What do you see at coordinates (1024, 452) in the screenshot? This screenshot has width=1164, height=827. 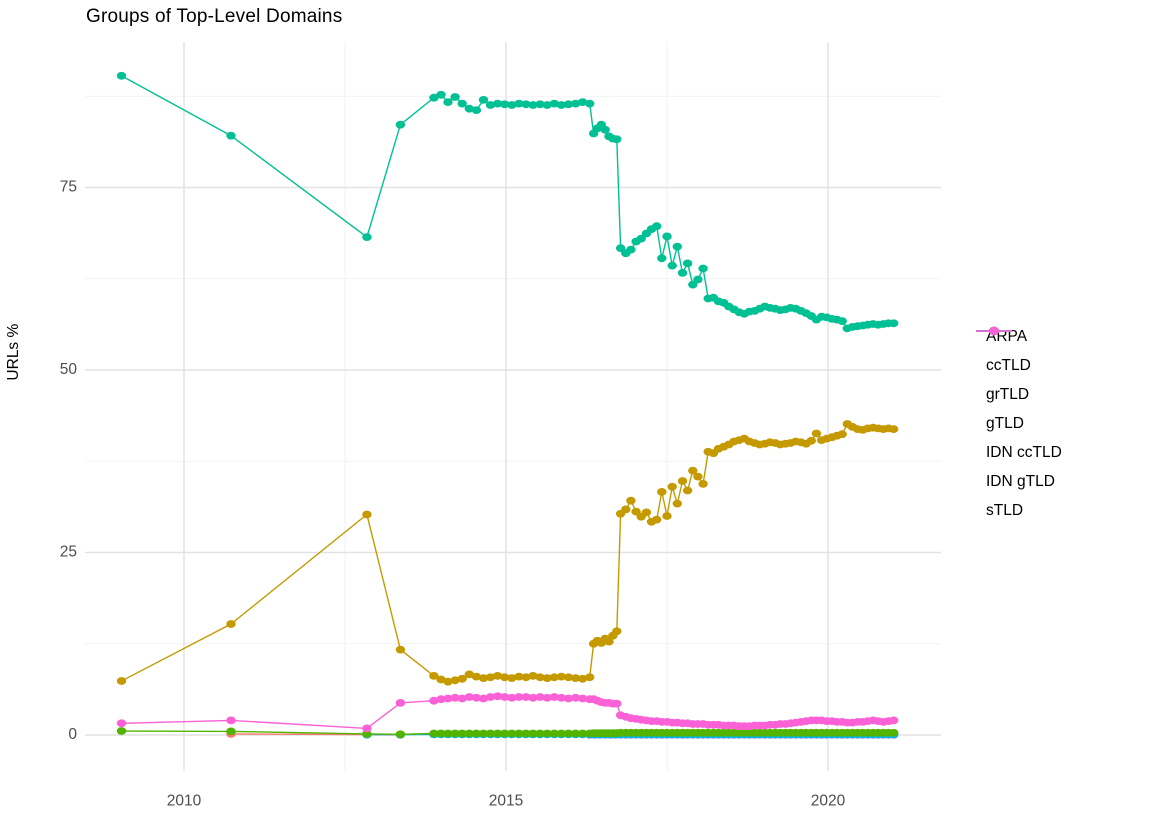 I see `legend-label-idn-cctld: IDN ccTLD` at bounding box center [1024, 452].